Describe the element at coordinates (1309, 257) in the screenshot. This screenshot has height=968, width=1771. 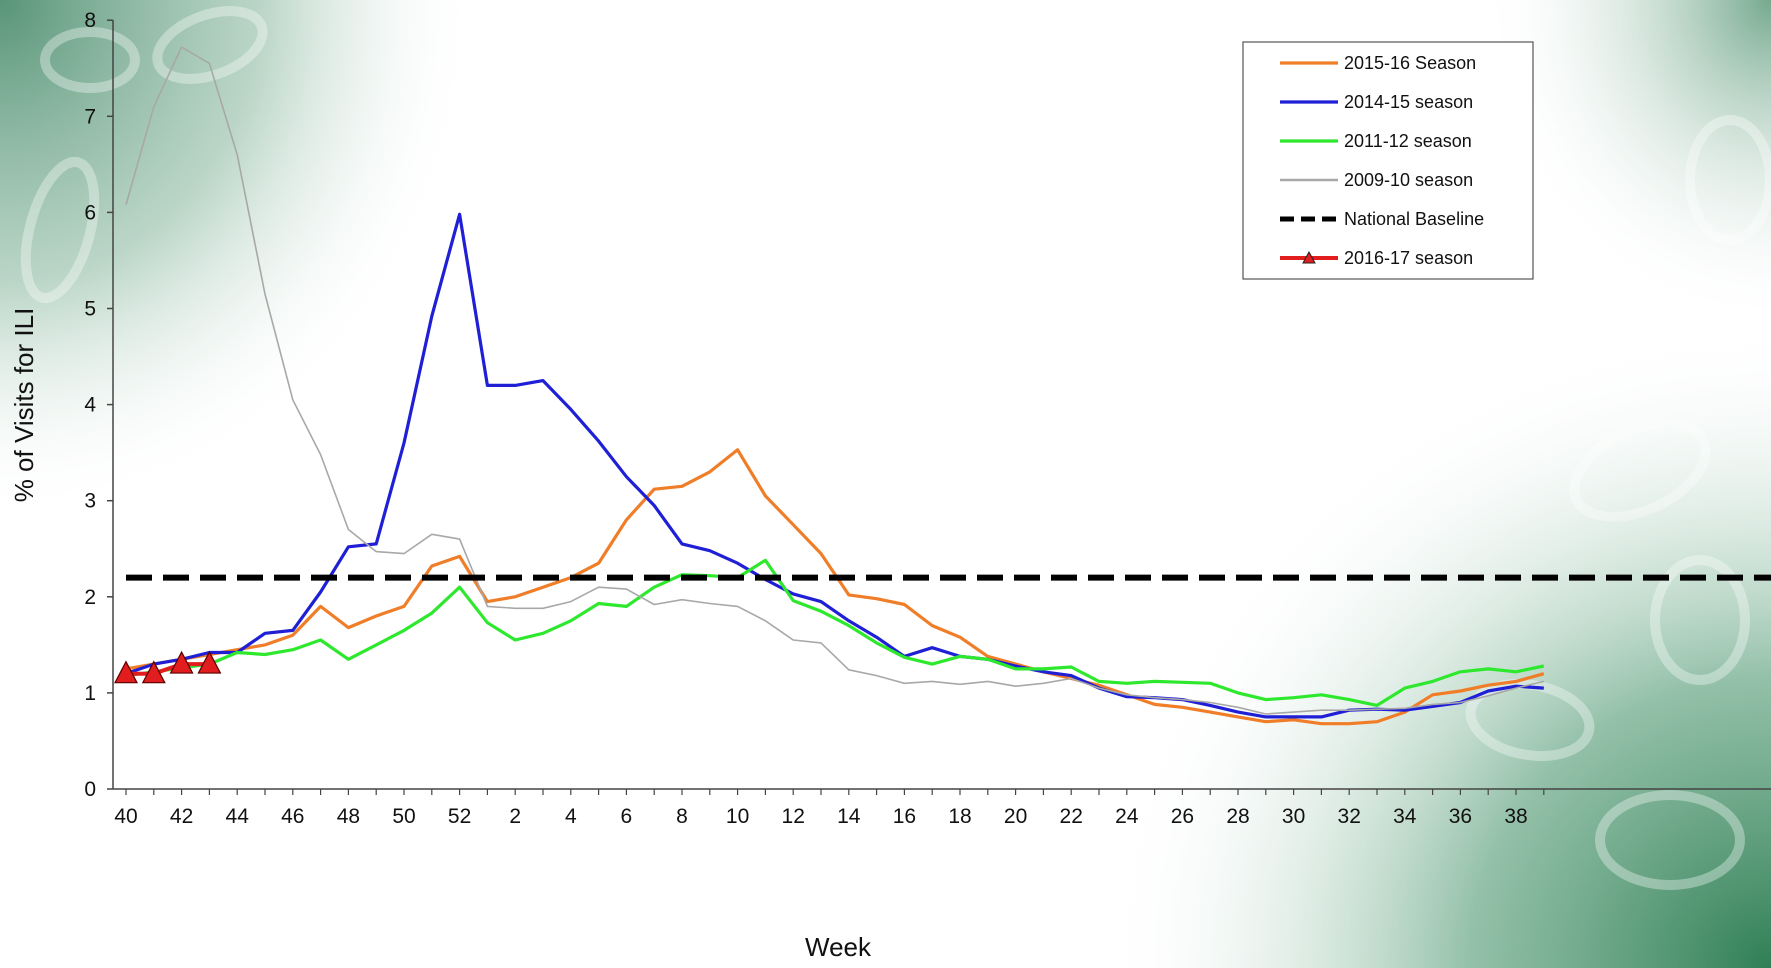
I see `legend-marker` at that location.